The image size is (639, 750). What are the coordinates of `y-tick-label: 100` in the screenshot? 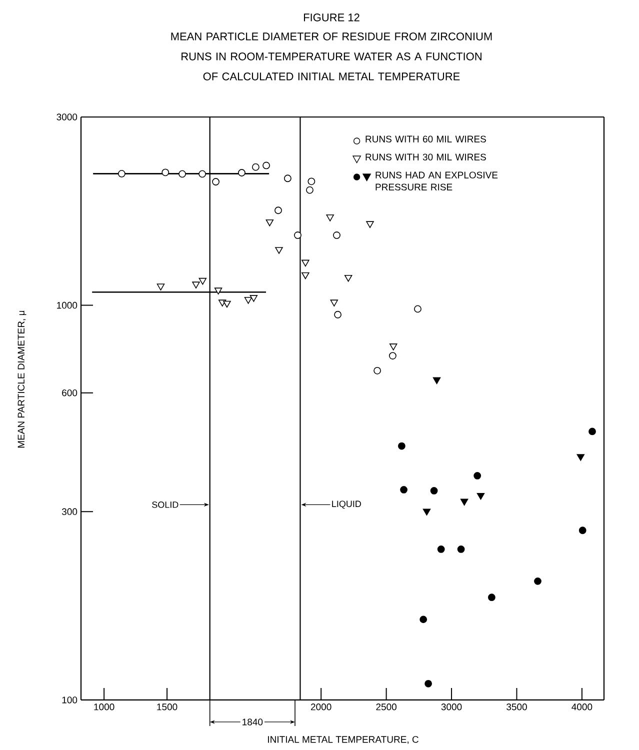 It's located at (70, 700).